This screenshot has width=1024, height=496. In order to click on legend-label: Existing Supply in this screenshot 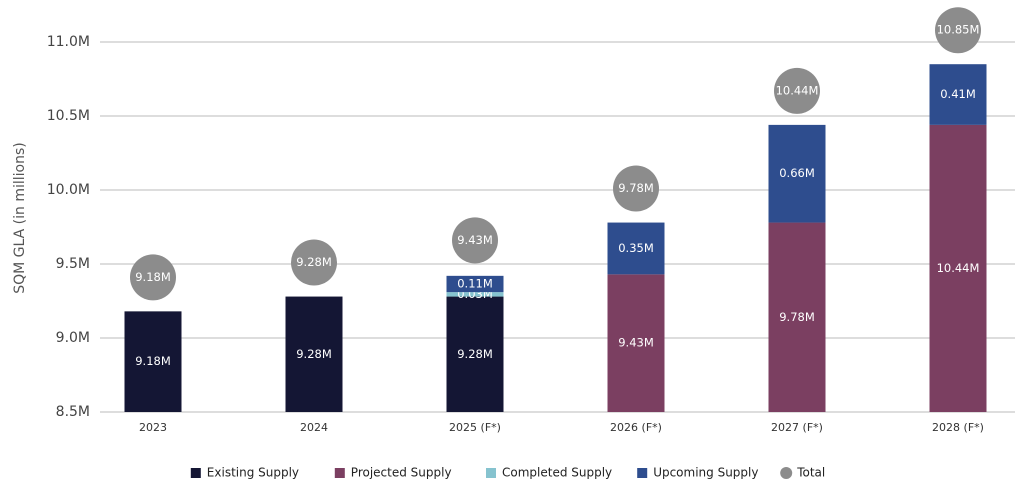, I will do `click(253, 473)`.